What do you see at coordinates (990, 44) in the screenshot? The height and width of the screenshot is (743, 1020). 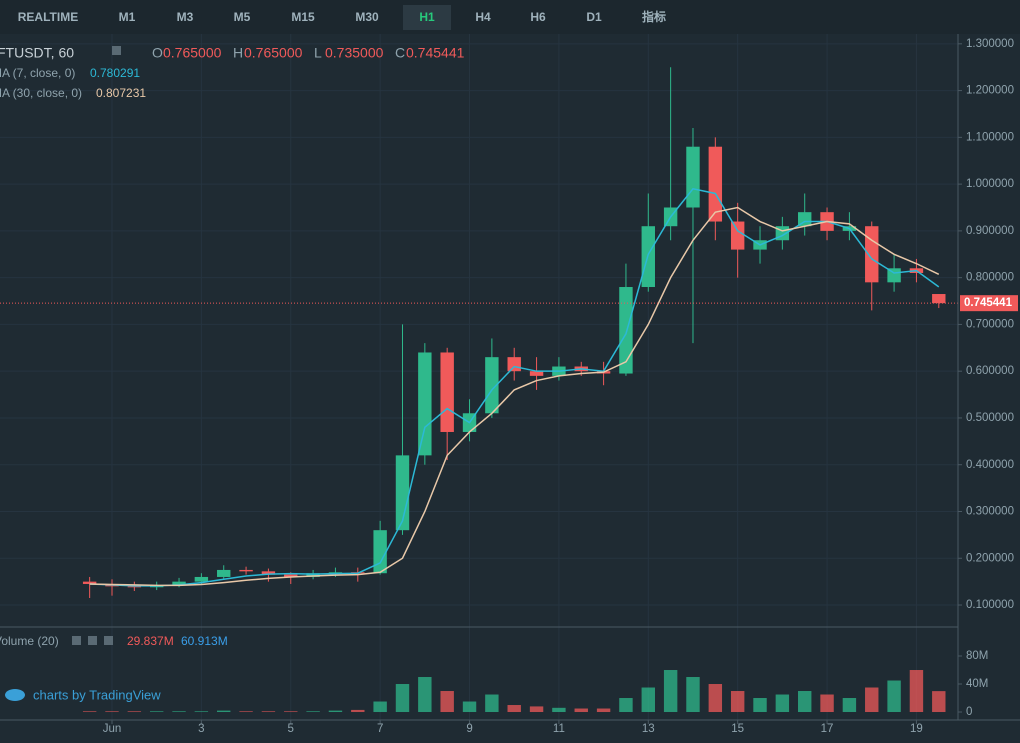 I see `y-tick-label: 1.300000` at bounding box center [990, 44].